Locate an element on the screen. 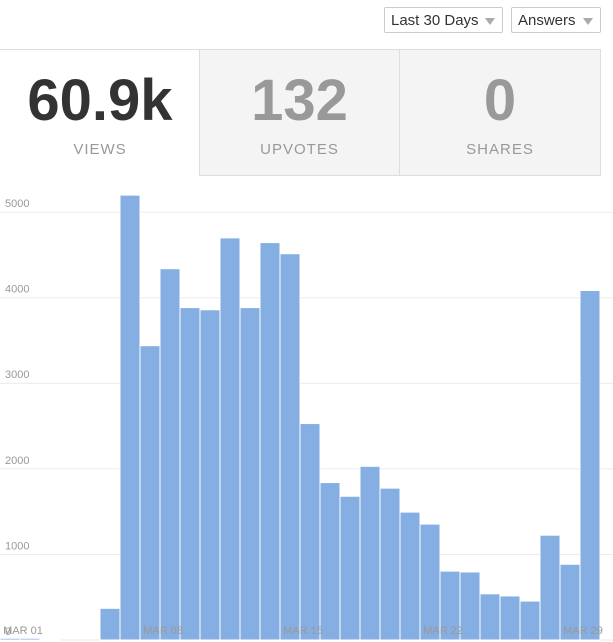 This screenshot has height=642, width=613. stat-label: SHARES is located at coordinates (500, 149).